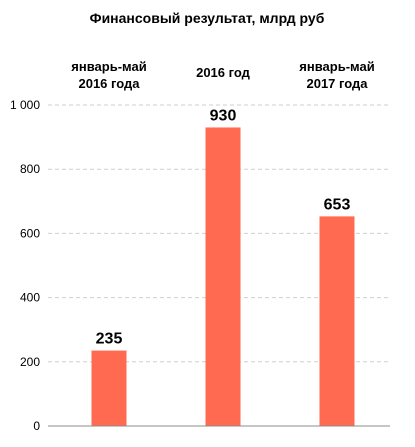 The width and height of the screenshot is (415, 447). What do you see at coordinates (109, 83) in the screenshot?
I see `category-label: 2016 года` at bounding box center [109, 83].